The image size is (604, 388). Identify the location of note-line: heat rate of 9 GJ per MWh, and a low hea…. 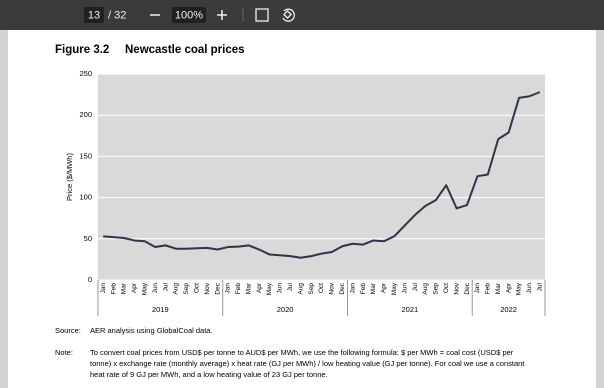
(209, 374).